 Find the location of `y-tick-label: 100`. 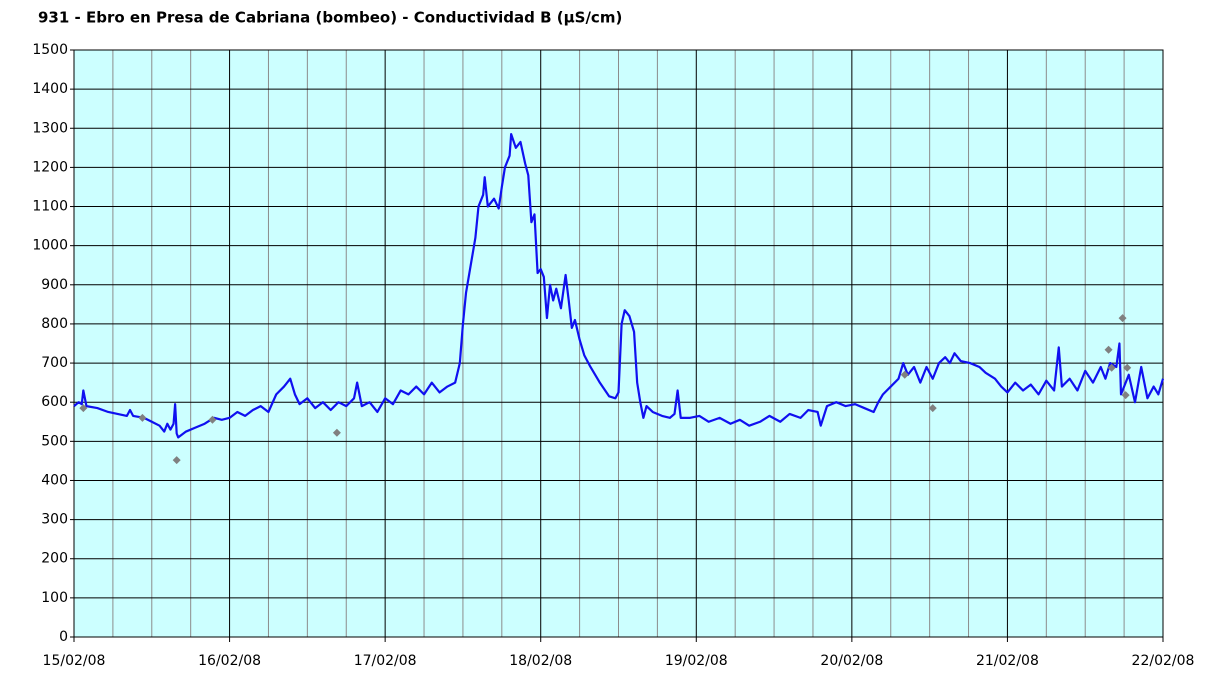

y-tick-label: 100 is located at coordinates (54, 598).